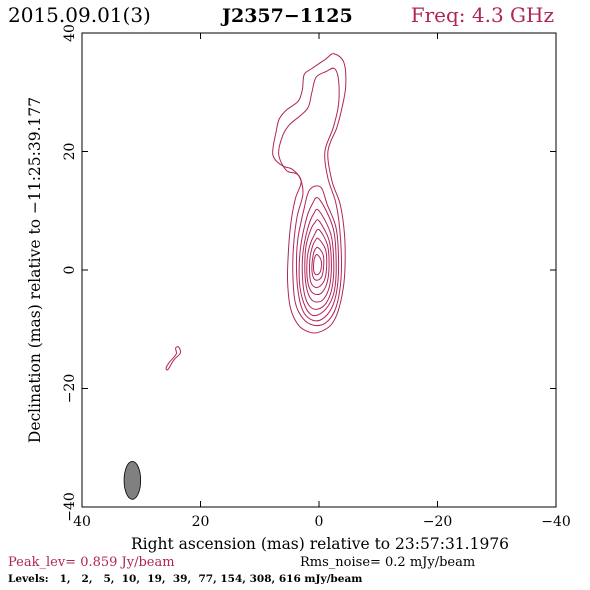  What do you see at coordinates (70, 507) in the screenshot?
I see `y-tick-label: −40` at bounding box center [70, 507].